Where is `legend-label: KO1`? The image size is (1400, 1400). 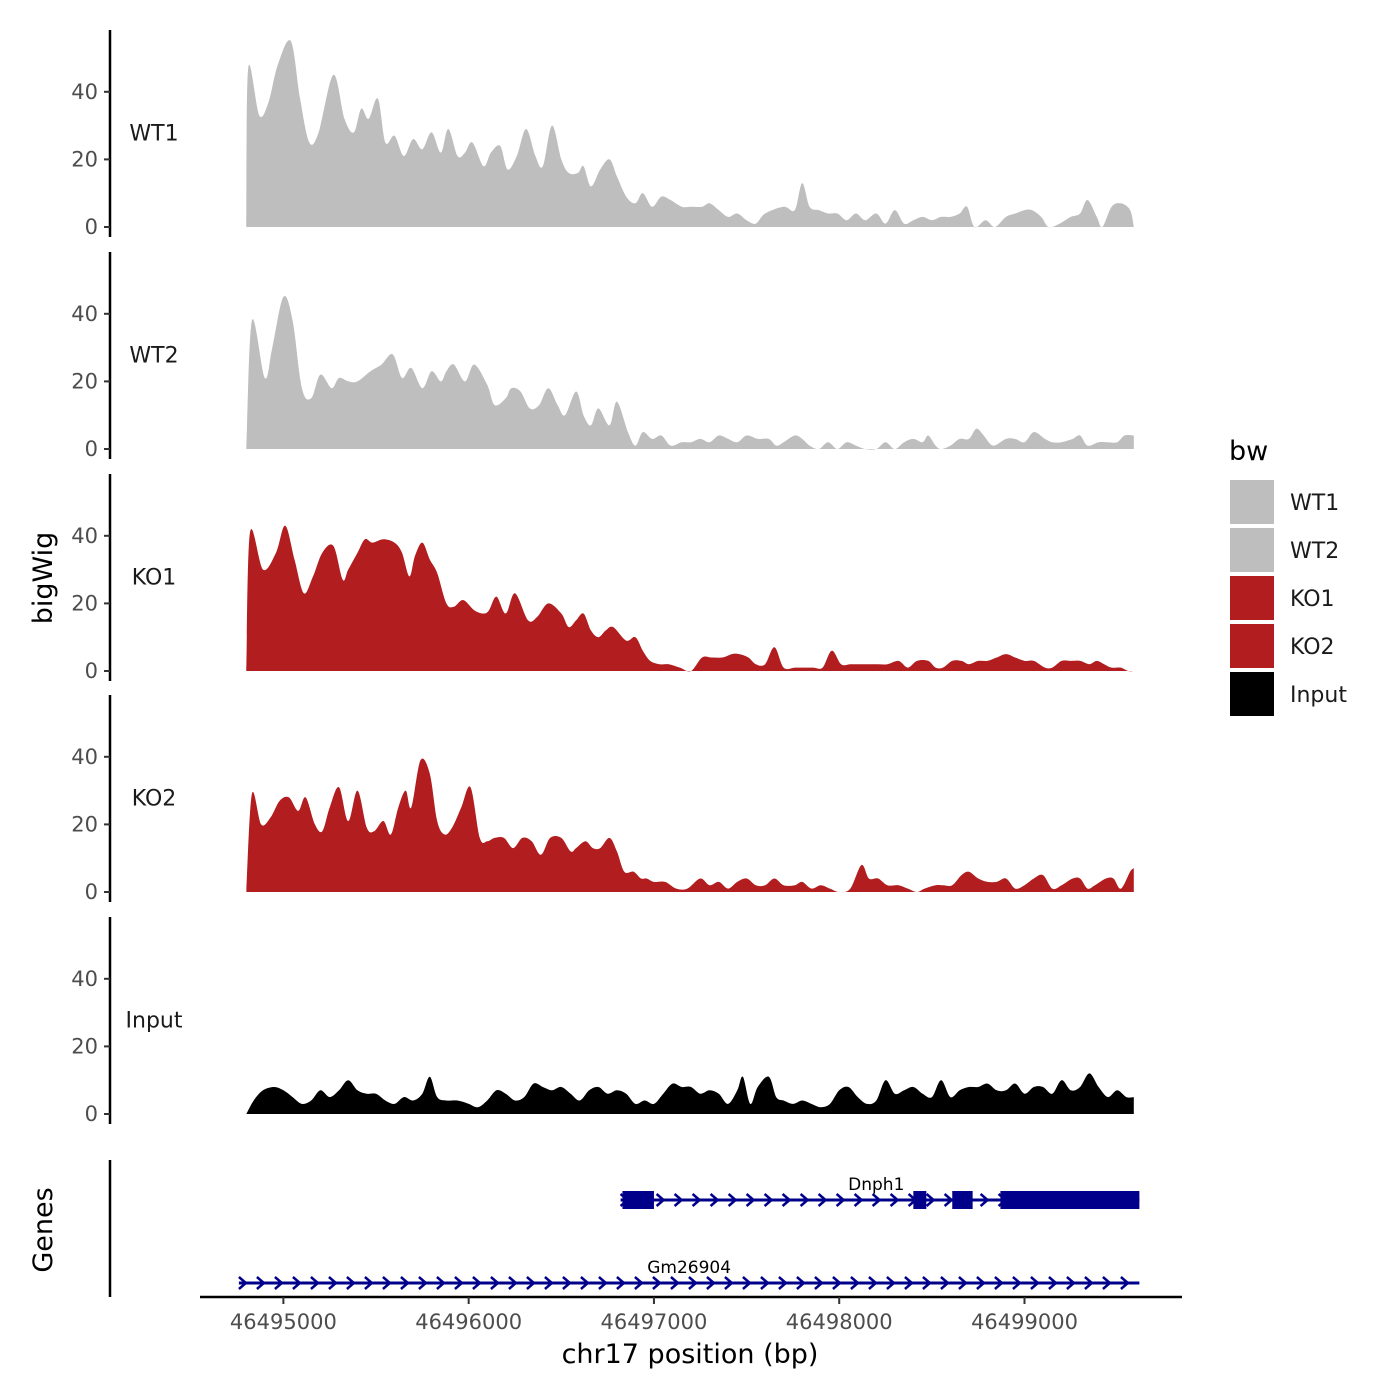 legend-label: KO1 is located at coordinates (1312, 599).